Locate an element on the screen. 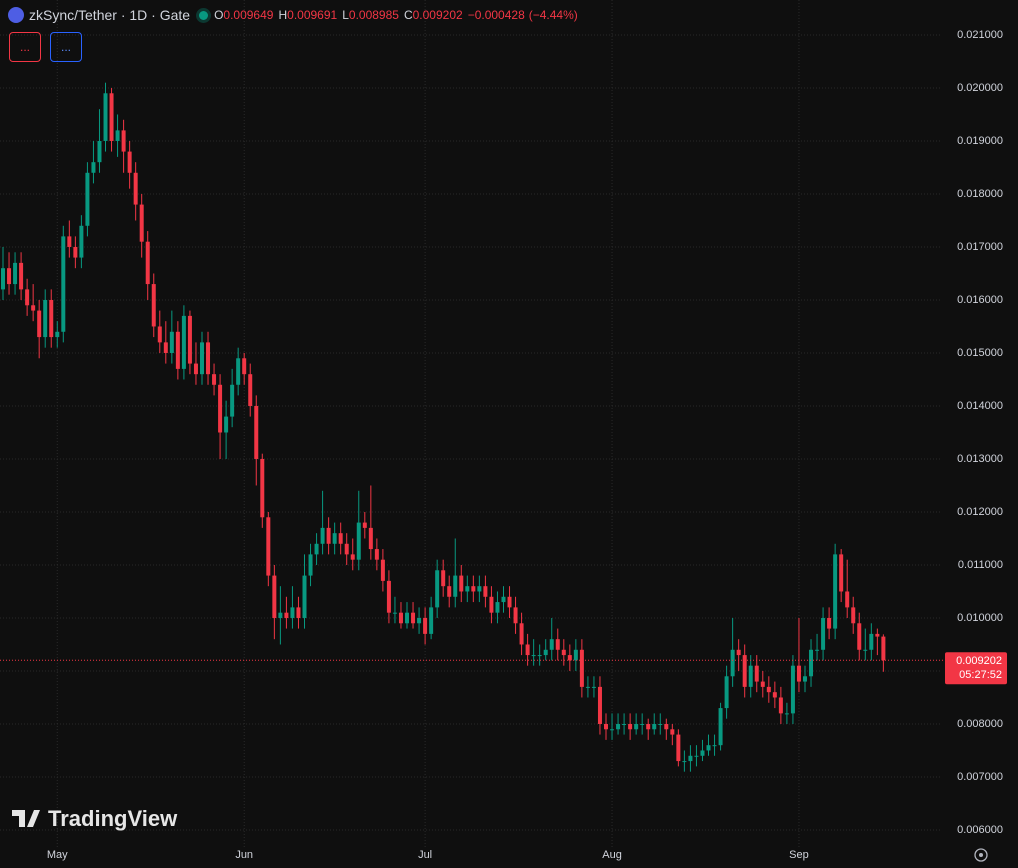 The width and height of the screenshot is (1018, 868). settings-icon-center is located at coordinates (981, 855).